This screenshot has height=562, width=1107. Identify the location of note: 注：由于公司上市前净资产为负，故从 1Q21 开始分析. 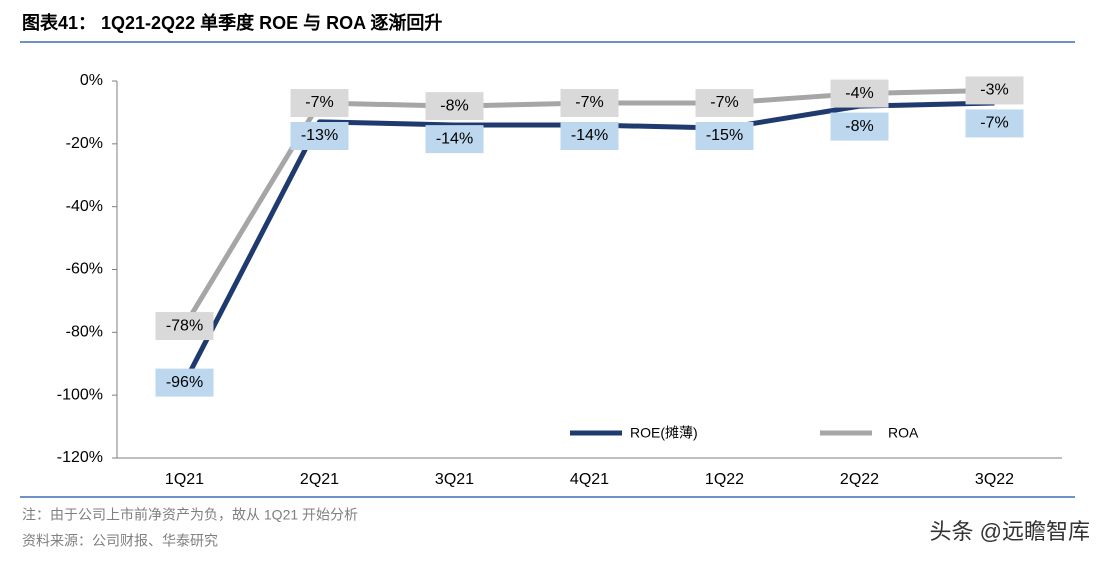
(190, 515).